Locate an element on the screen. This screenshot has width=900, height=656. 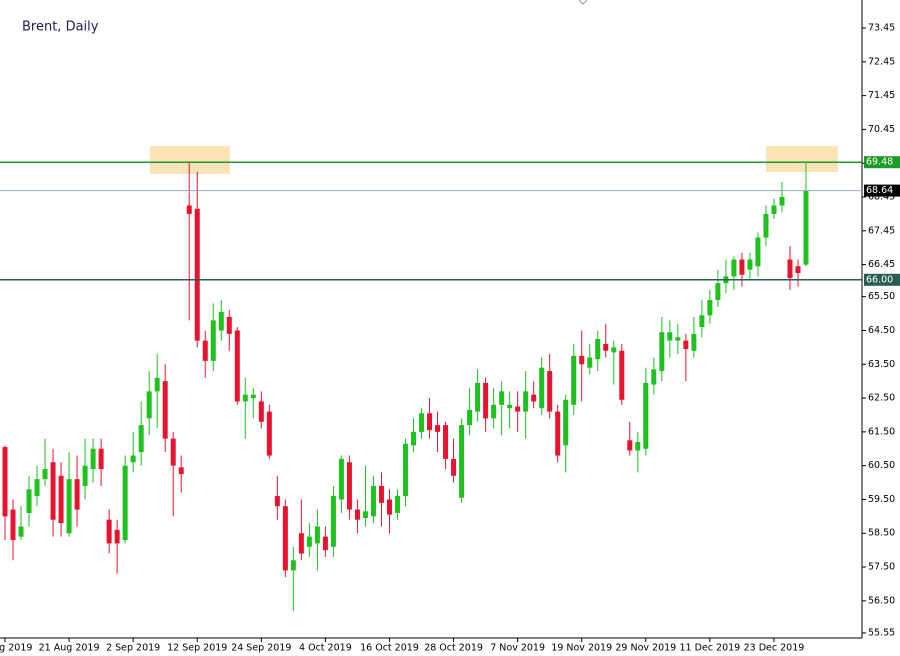
y-tick-label: 63.50 is located at coordinates (881, 364).